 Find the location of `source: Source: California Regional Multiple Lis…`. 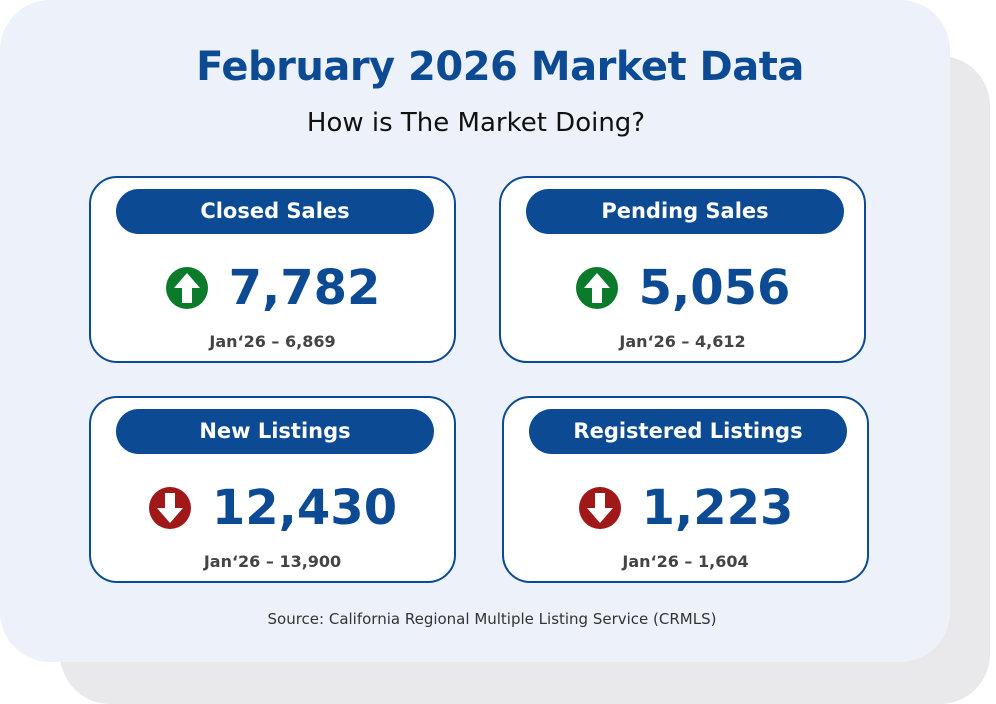

source: Source: California Regional Multiple Lis… is located at coordinates (492, 619).